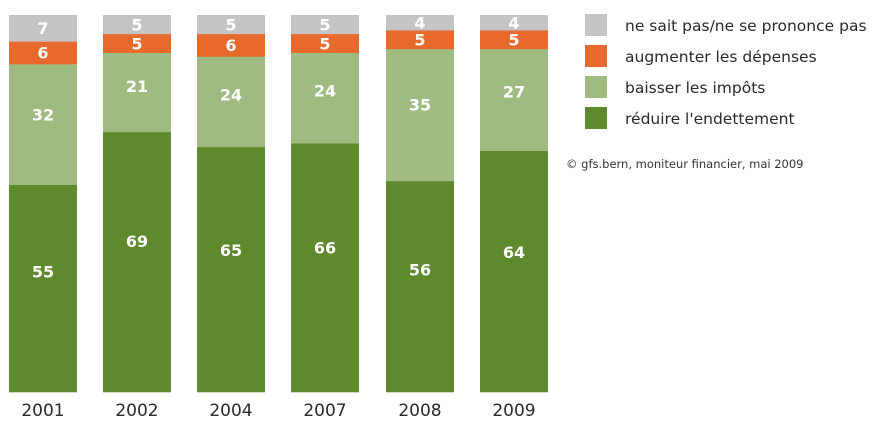 This screenshot has height=423, width=894. What do you see at coordinates (596, 25) in the screenshot?
I see `legend-swatch-ne-sait-pas-ne-se-prononce-pas` at bounding box center [596, 25].